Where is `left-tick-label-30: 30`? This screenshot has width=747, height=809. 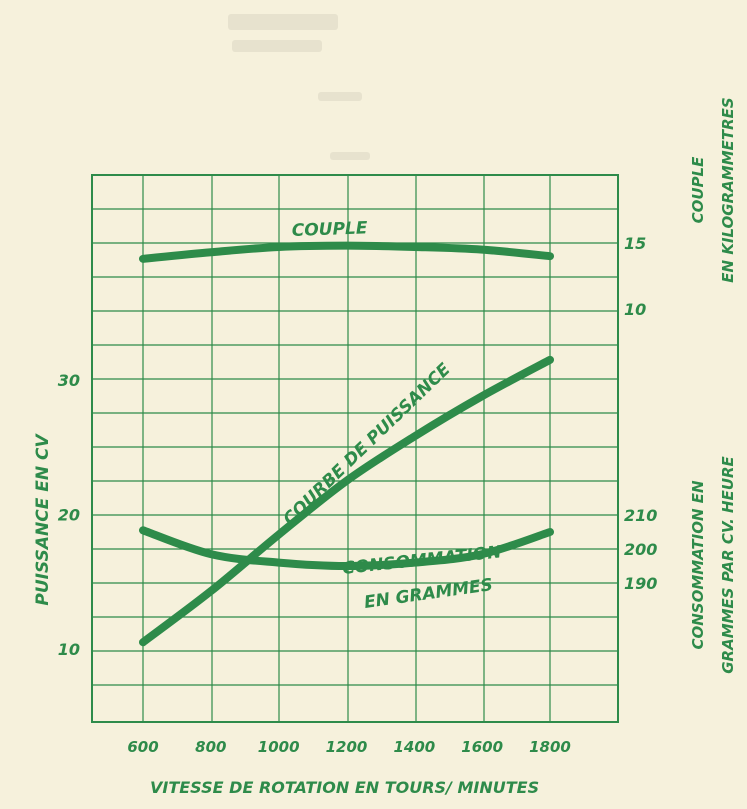 left-tick-label-30: 30 is located at coordinates (69, 380).